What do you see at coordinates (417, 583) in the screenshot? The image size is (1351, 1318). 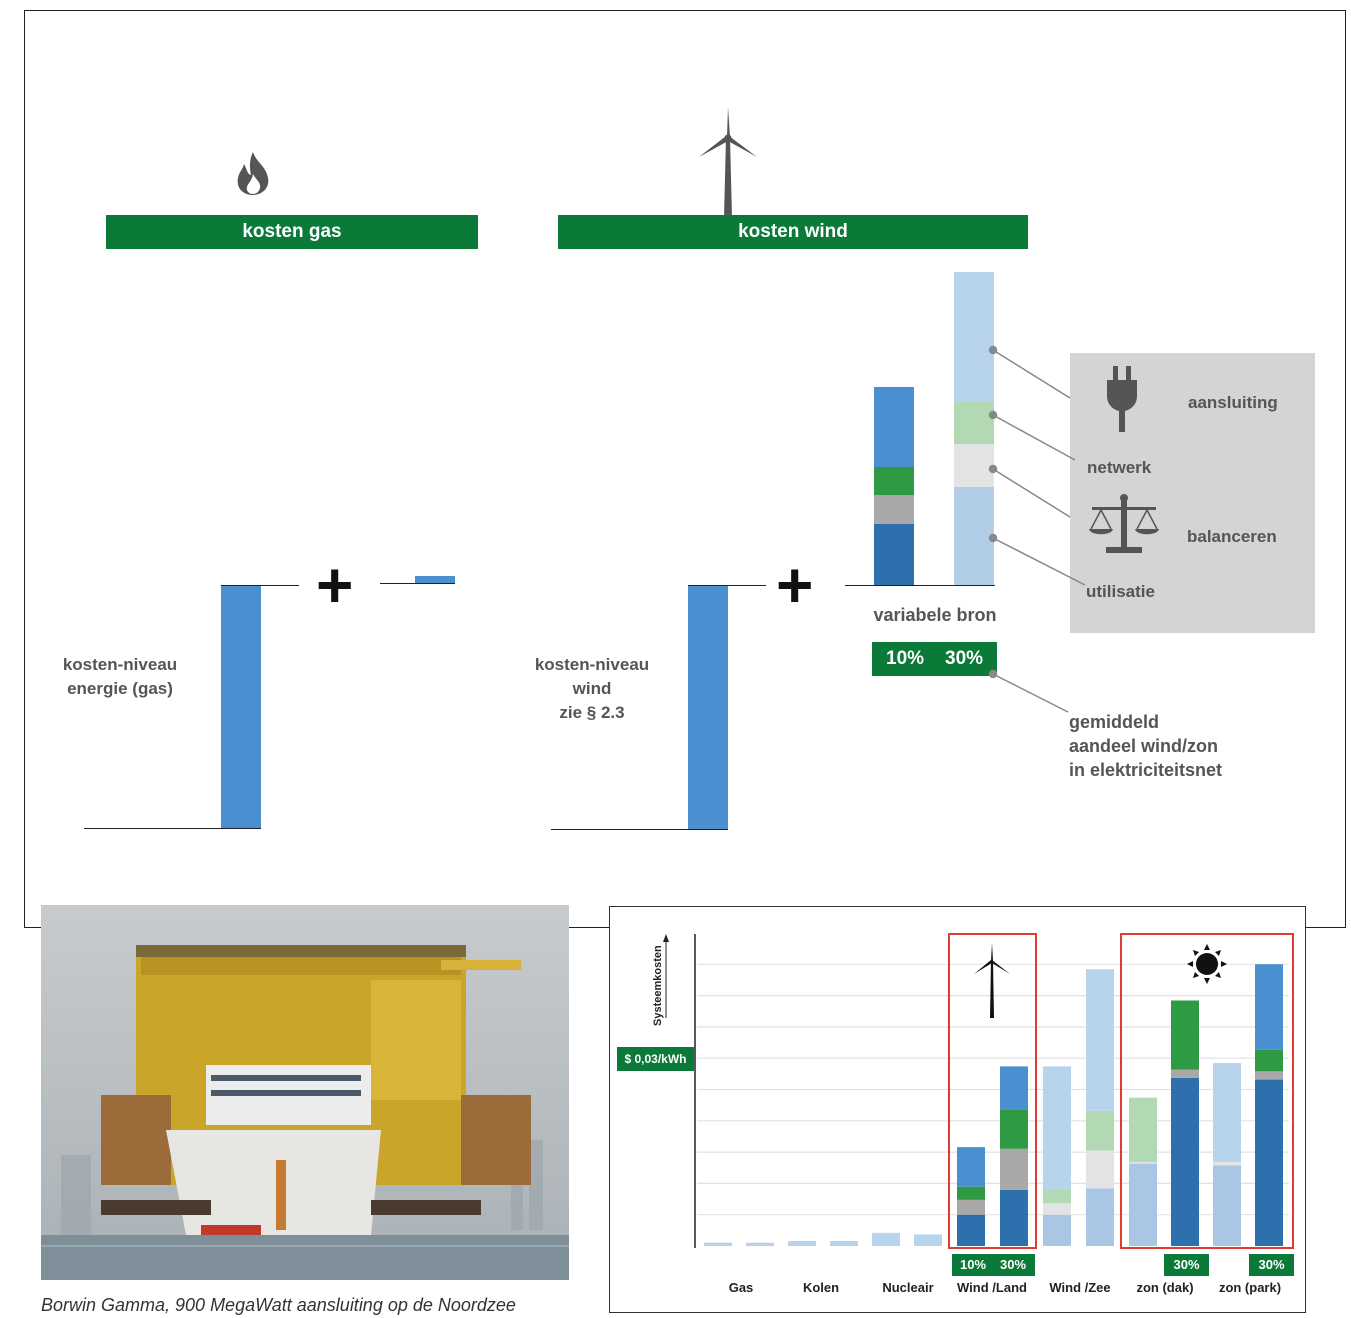 I see `gas-extra-line` at bounding box center [417, 583].